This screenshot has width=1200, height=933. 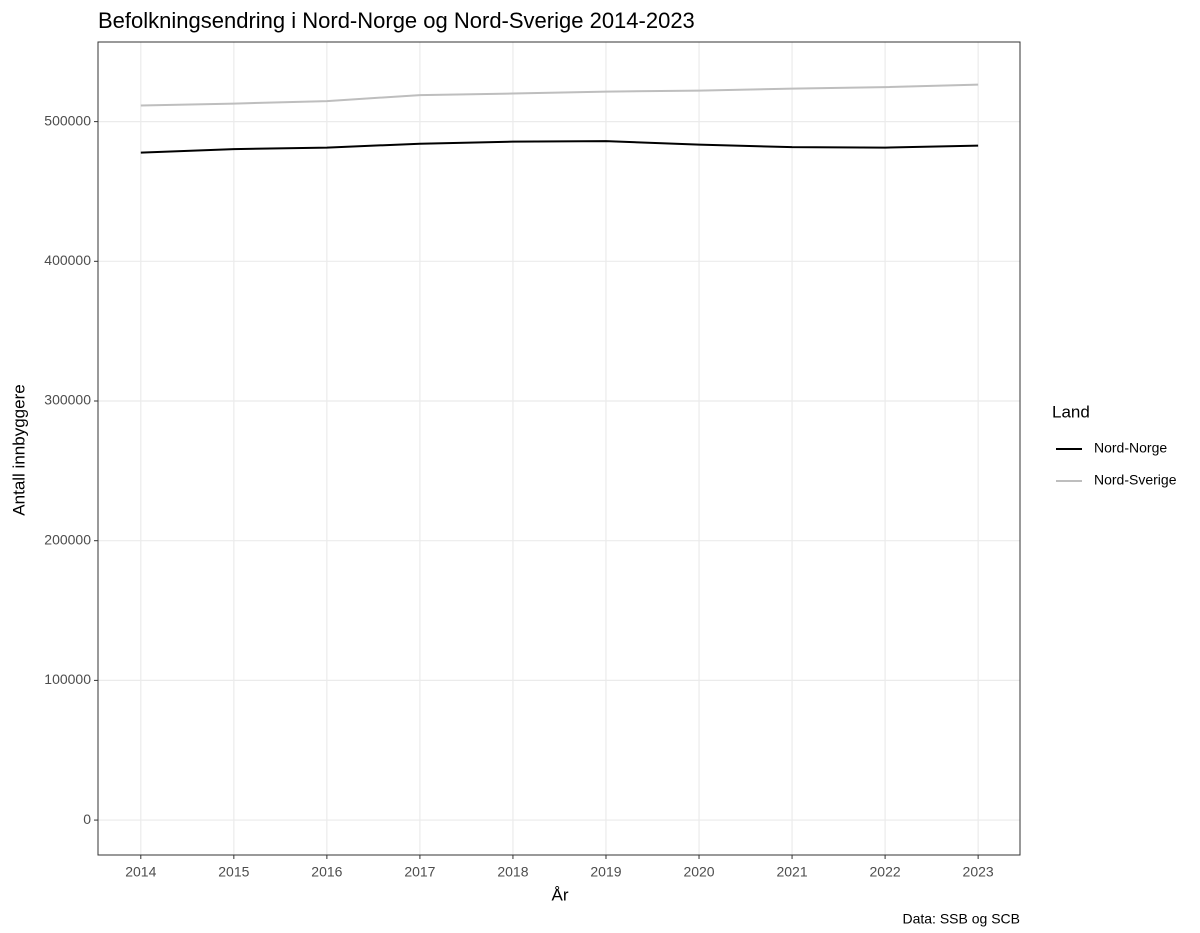 I want to click on x-axis-title: År, so click(x=560, y=894).